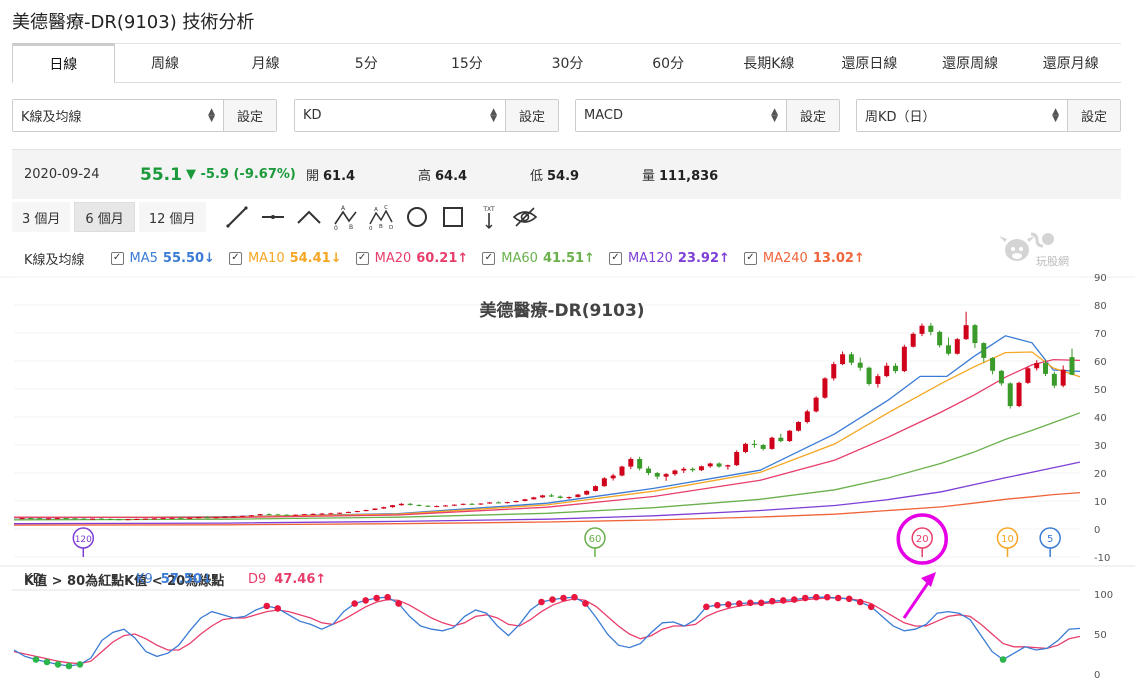 The image size is (1135, 689). Describe the element at coordinates (769, 62) in the screenshot. I see `tab-7: 長期K線` at that location.